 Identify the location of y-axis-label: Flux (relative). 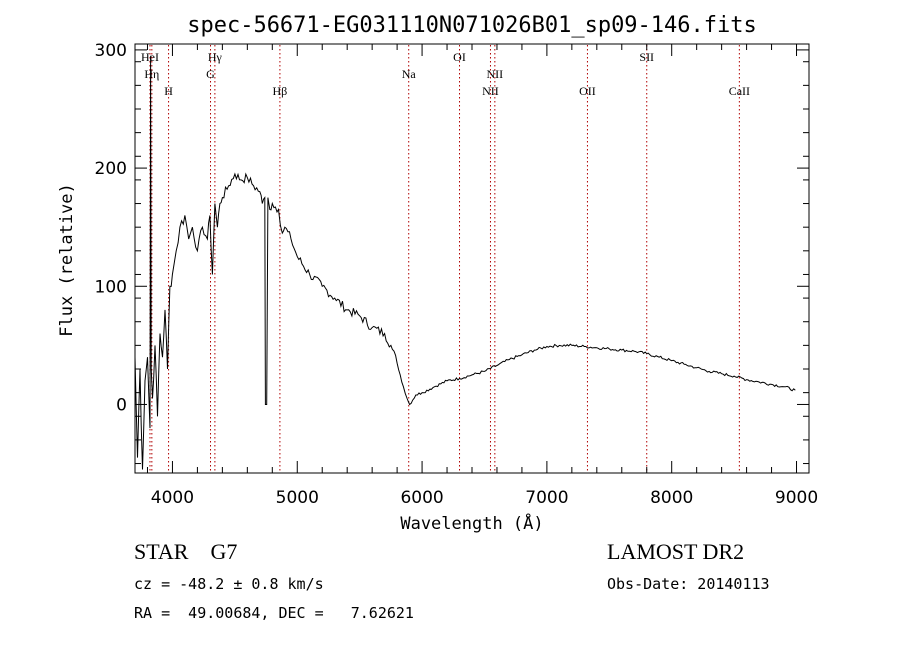
(67, 260).